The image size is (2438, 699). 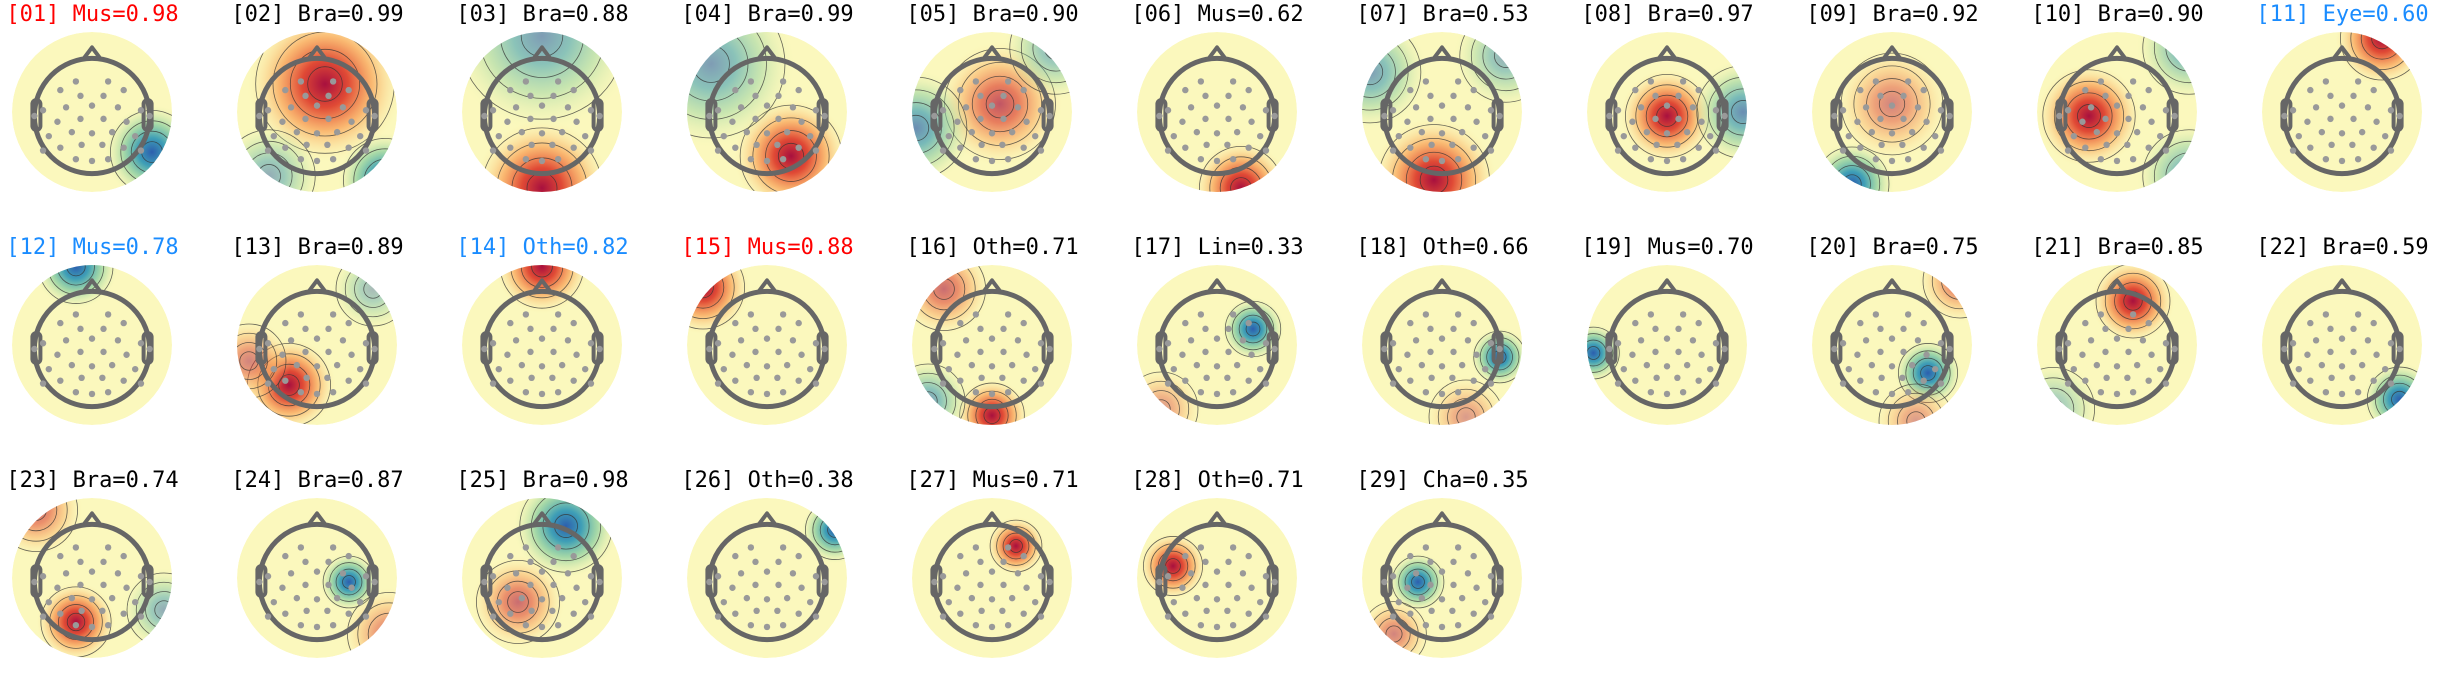 I want to click on topomap-cell: [05] Bra=0.90, so click(x=992, y=116).